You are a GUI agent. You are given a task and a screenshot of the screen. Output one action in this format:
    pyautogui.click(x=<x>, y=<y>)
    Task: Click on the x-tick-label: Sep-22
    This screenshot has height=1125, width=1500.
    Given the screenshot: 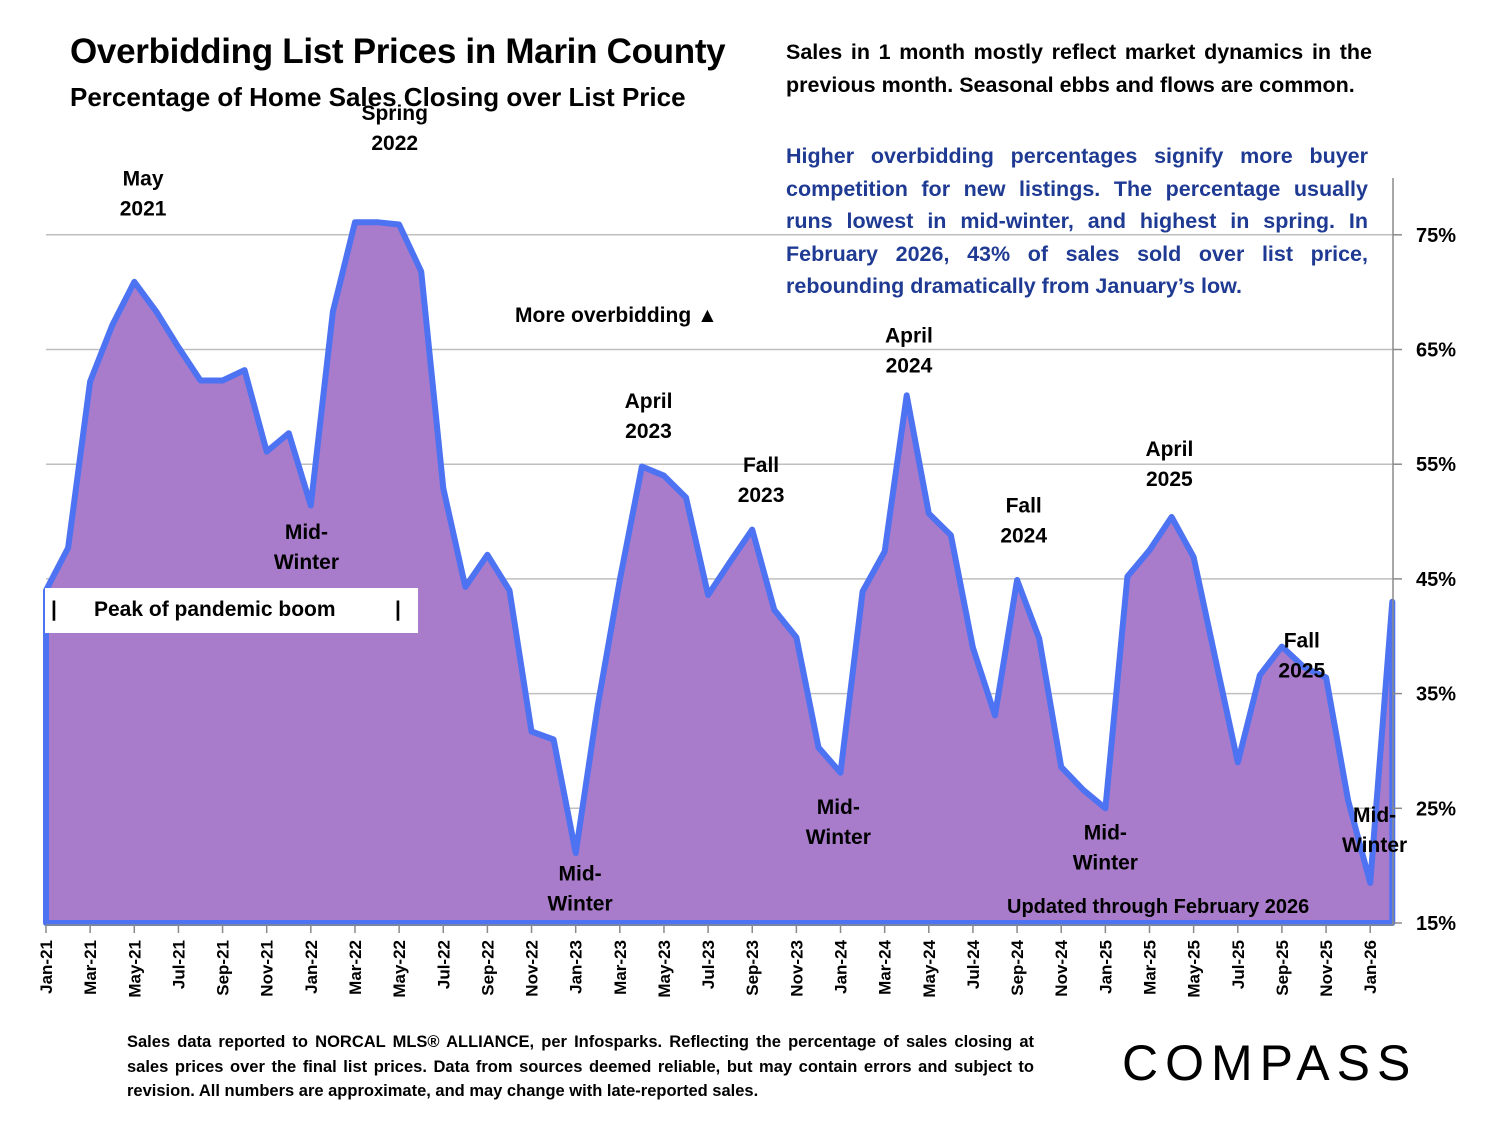 What is the action you would take?
    pyautogui.click(x=487, y=968)
    